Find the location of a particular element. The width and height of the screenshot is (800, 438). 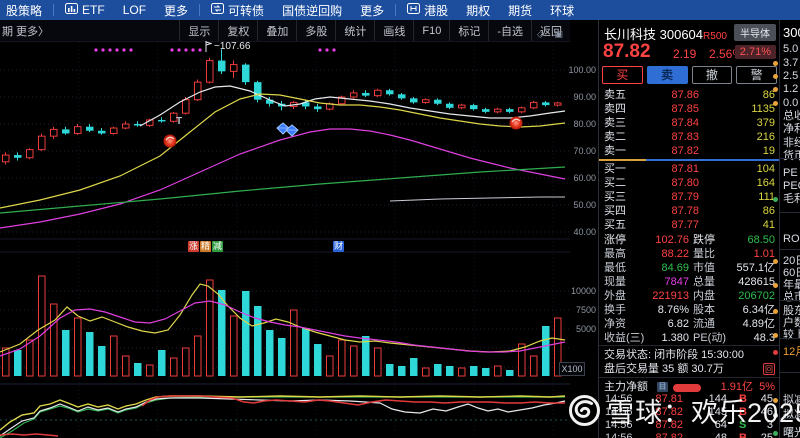

side-column-item: 0.0 is located at coordinates (785, 103).